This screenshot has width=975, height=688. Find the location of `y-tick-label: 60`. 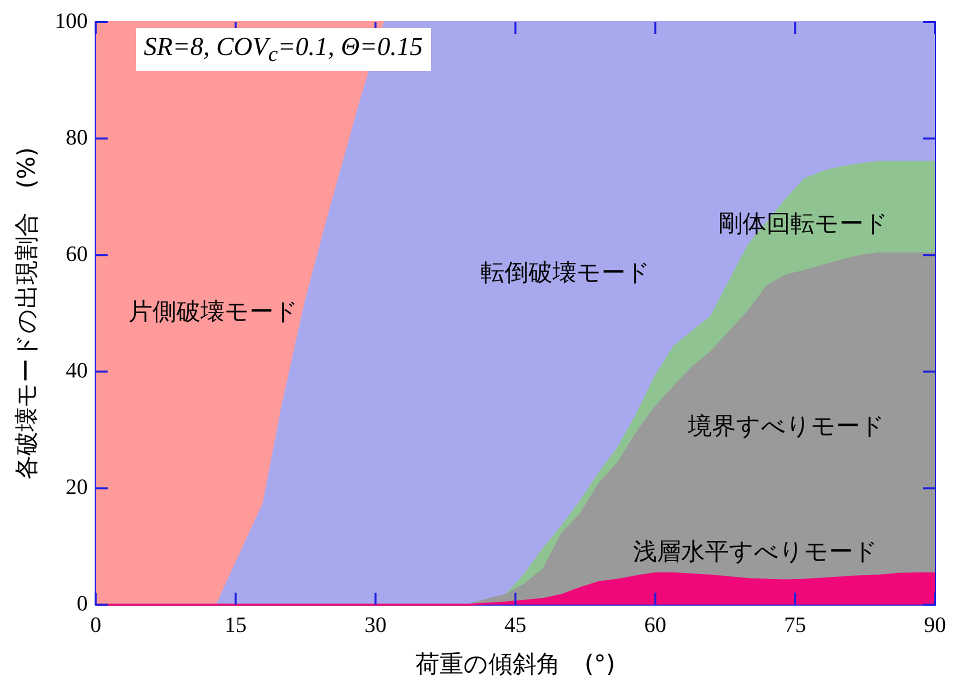

y-tick-label: 60 is located at coordinates (77, 253).